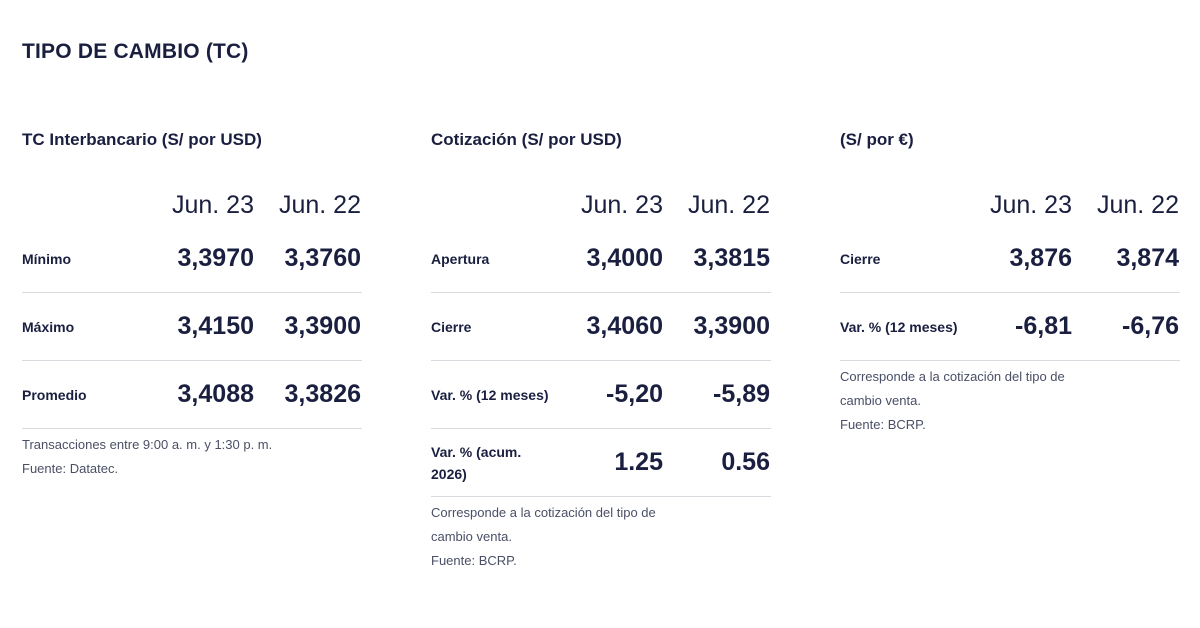  What do you see at coordinates (1147, 258) in the screenshot?
I see `row-value: 3,874` at bounding box center [1147, 258].